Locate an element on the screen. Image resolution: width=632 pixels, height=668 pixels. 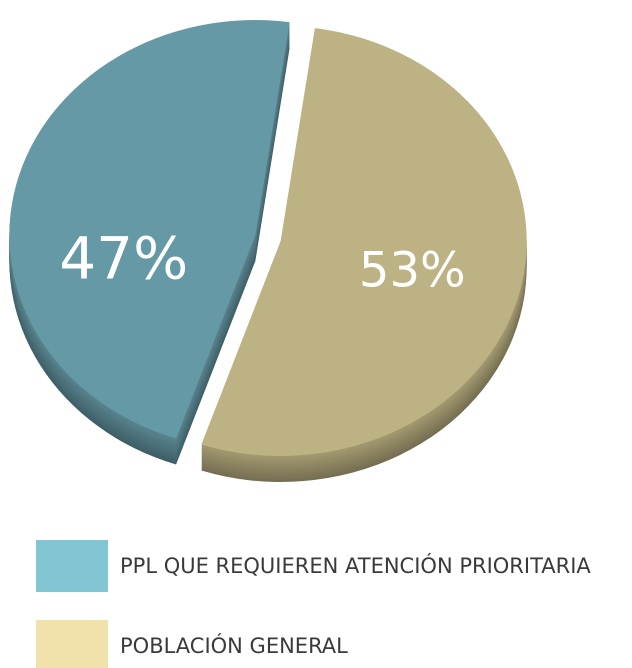
legend-label: POBLACIÓN GENERAL is located at coordinates (234, 645).